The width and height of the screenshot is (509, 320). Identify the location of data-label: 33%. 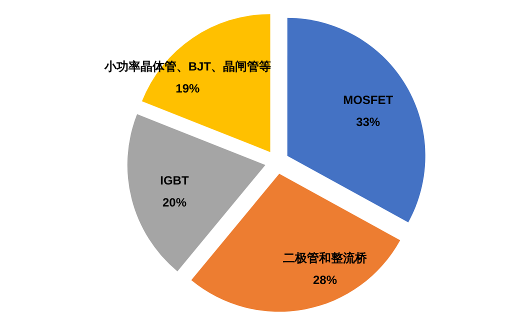
(368, 122).